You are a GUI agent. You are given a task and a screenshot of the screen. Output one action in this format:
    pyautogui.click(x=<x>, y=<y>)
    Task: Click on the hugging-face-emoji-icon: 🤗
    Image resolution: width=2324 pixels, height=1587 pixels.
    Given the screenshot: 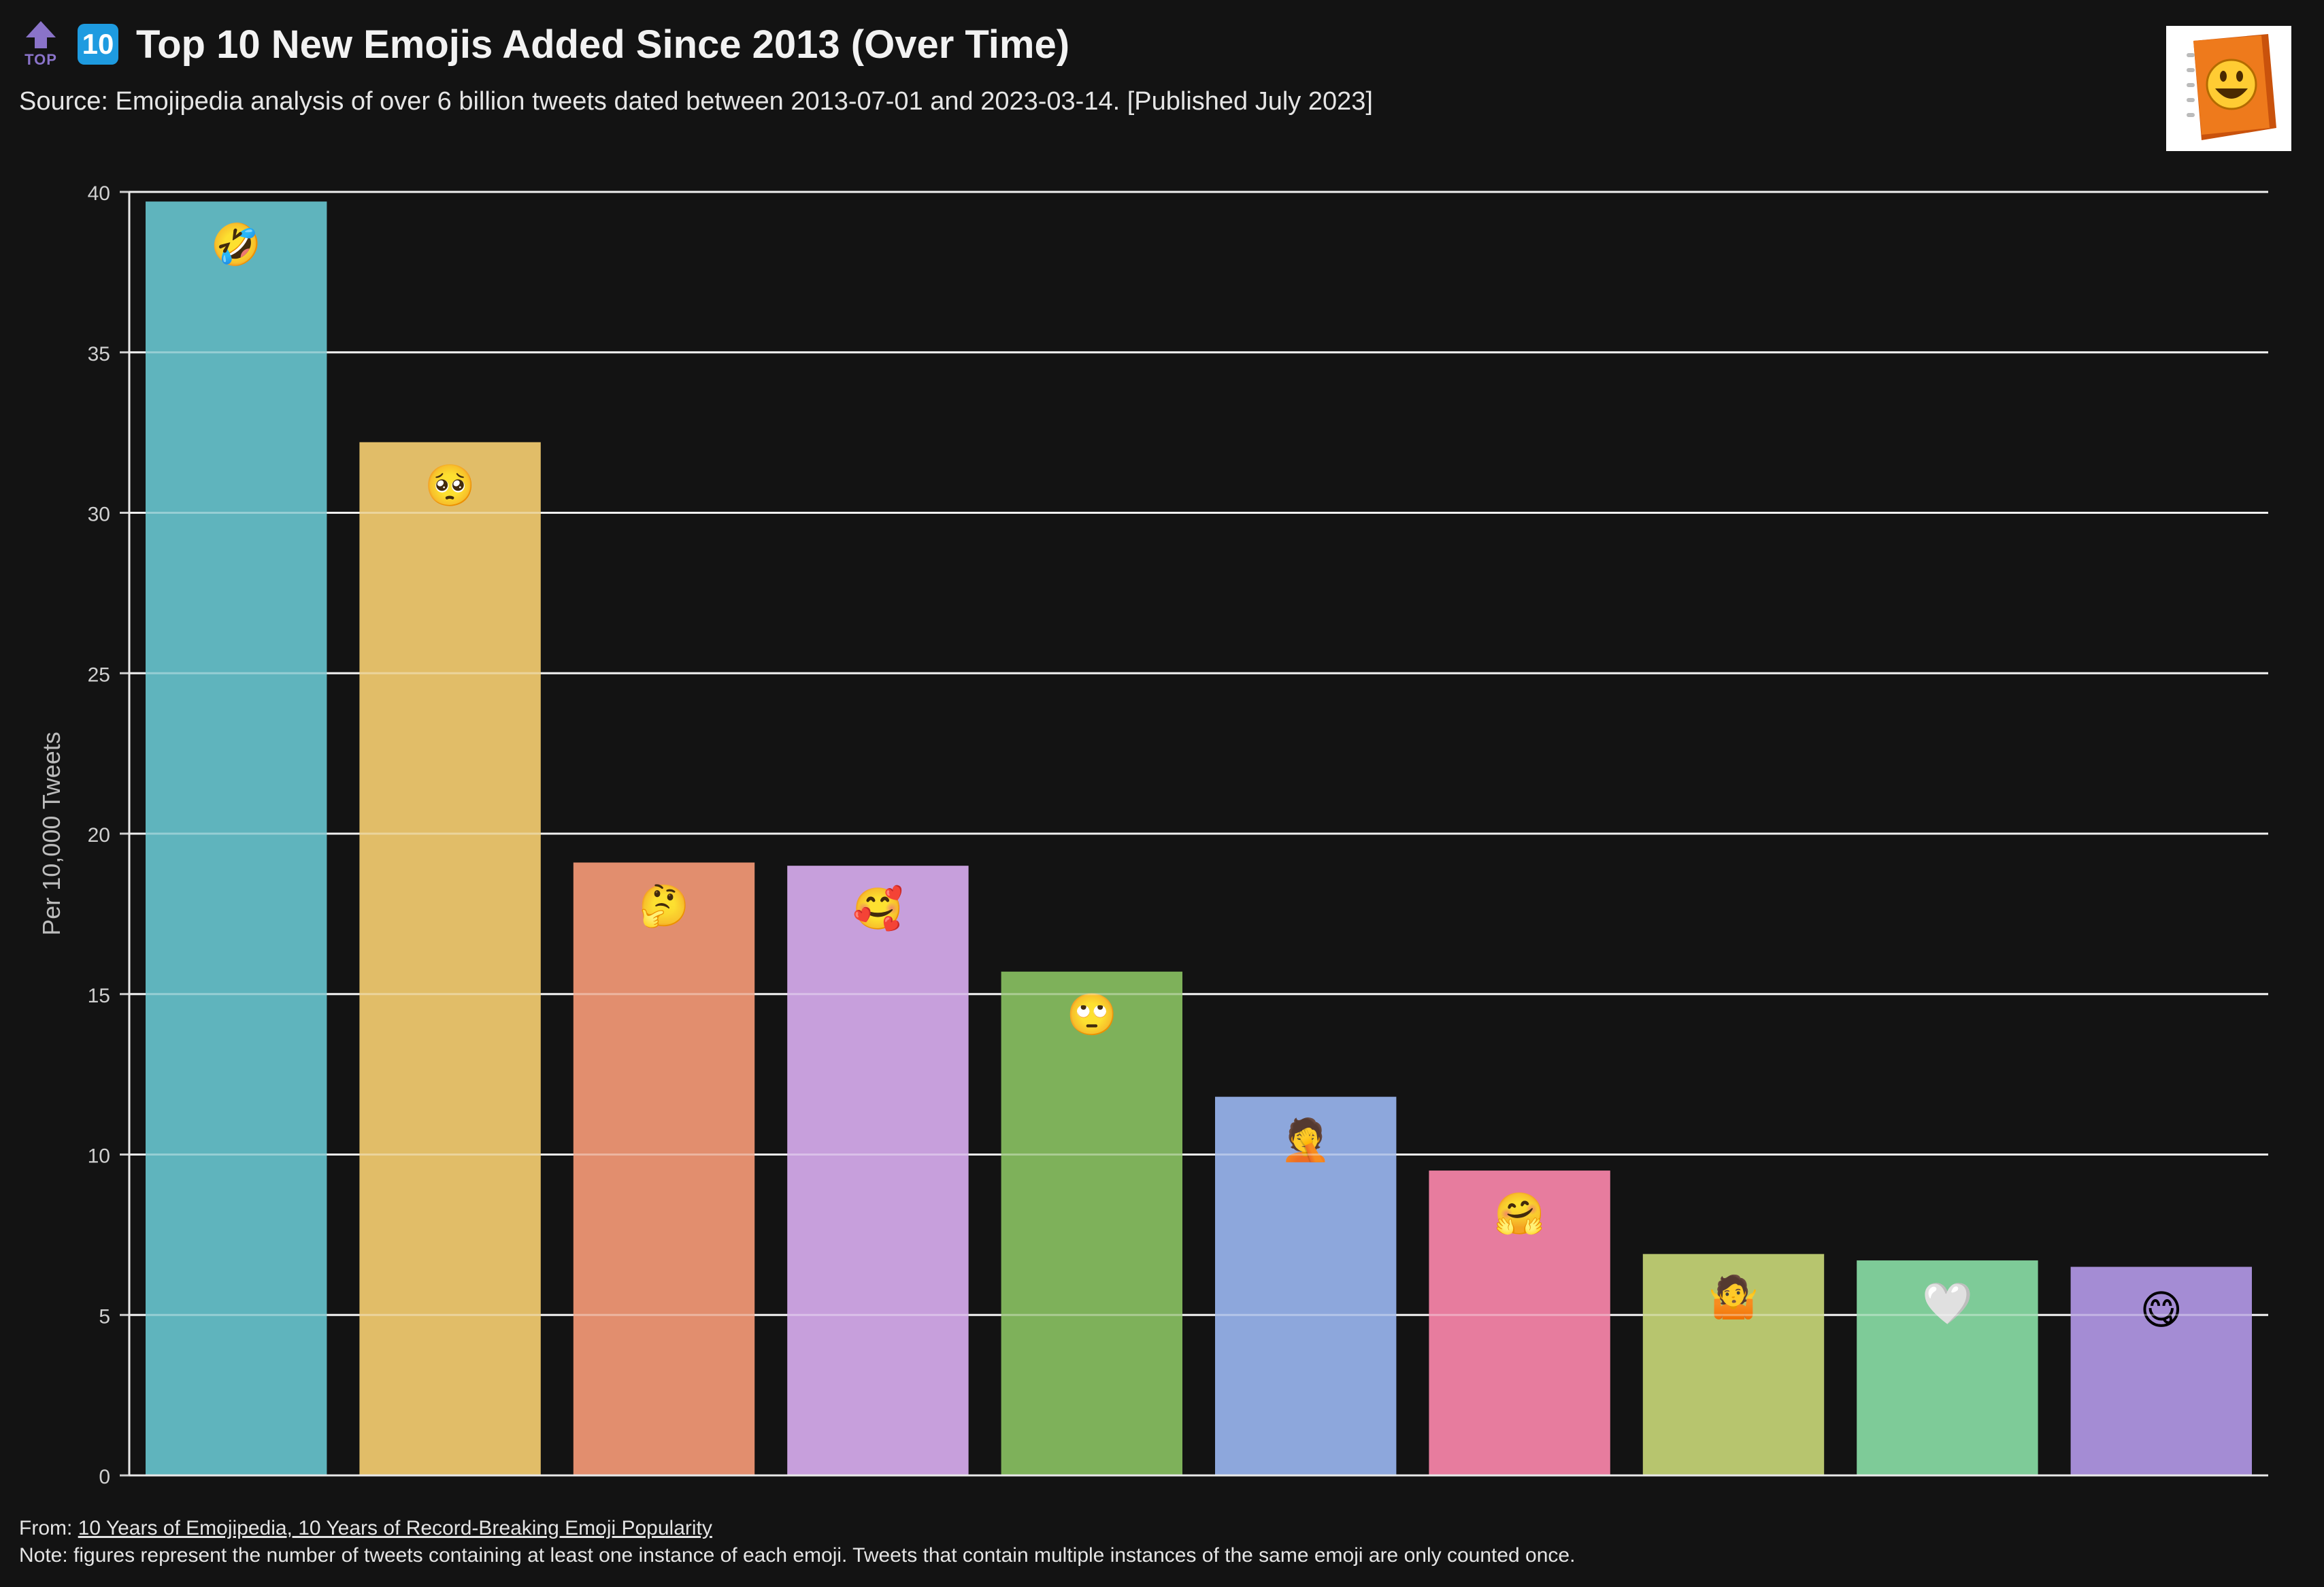 What is the action you would take?
    pyautogui.click(x=1519, y=1214)
    